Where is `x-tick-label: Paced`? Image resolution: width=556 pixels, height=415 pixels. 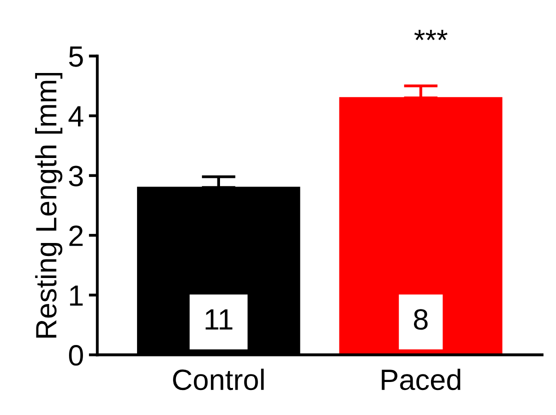
x-tick-label: Paced is located at coordinates (421, 379).